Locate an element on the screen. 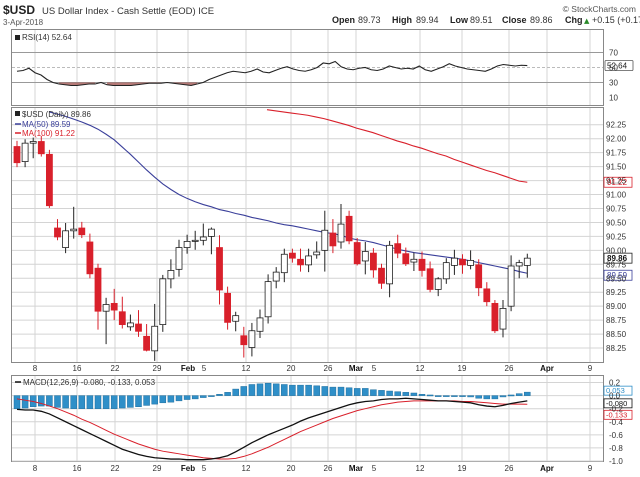 Image resolution: width=640 pixels, height=477 pixels. x-tick-label: 20 is located at coordinates (291, 368).